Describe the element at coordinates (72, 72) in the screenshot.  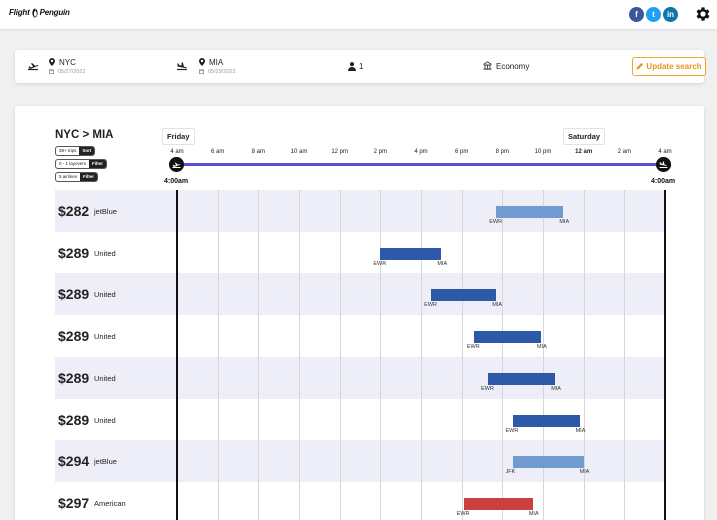
I see `origin-date: 05/27/2022` at that location.